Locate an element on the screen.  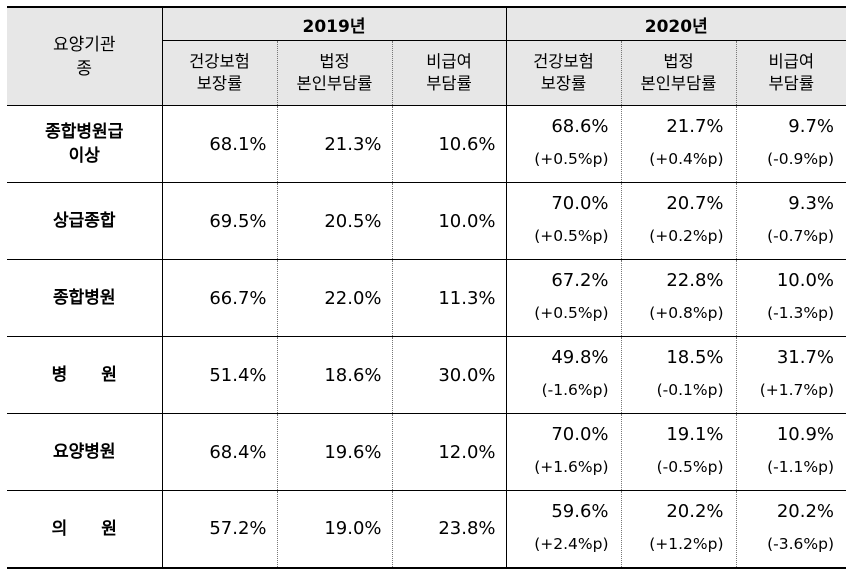
cell-2020-value: 22.8% is located at coordinates (695, 280).